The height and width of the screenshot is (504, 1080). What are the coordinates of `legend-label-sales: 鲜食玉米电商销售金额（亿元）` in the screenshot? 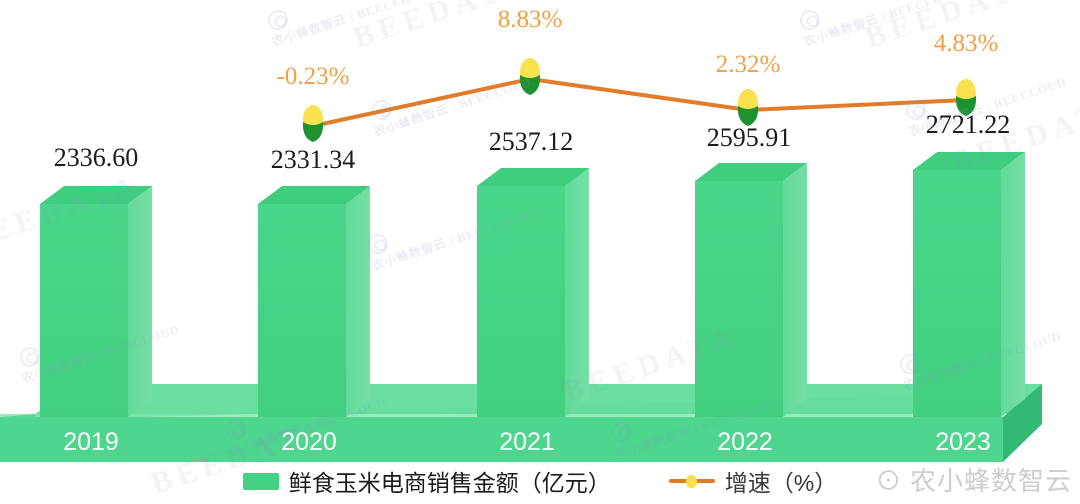 It's located at (449, 483).